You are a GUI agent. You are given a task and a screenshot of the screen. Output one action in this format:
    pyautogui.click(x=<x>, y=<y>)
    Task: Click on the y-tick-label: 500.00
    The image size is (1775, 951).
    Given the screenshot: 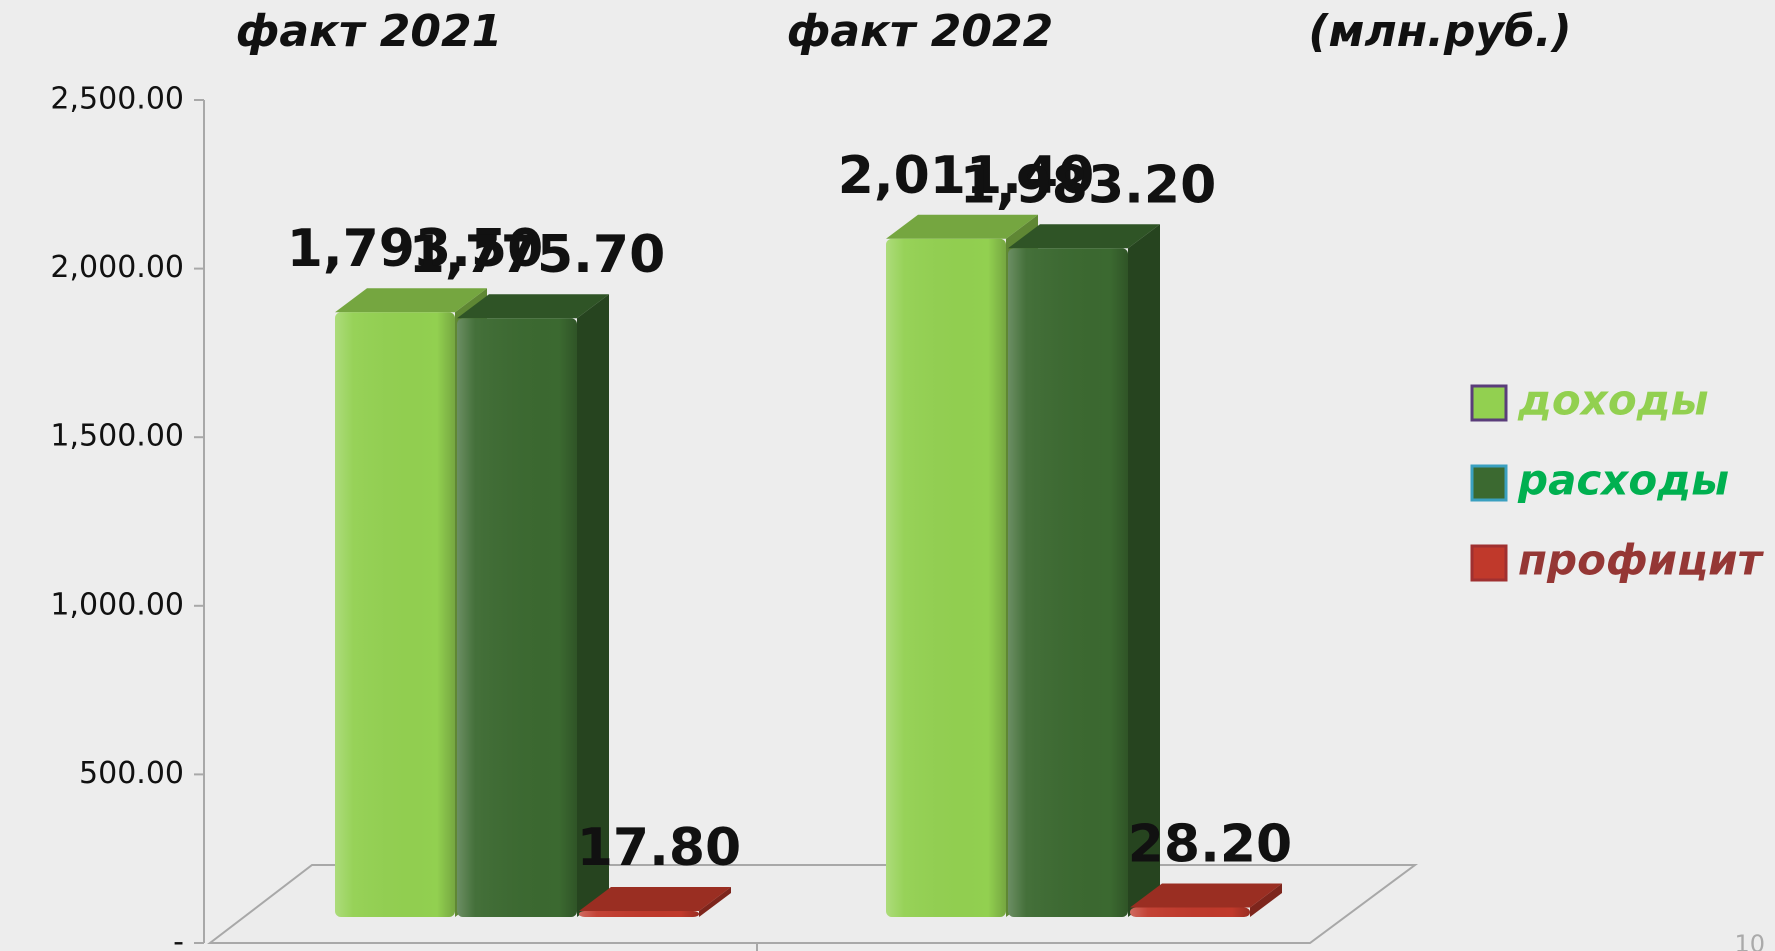 What is the action you would take?
    pyautogui.click(x=131, y=773)
    